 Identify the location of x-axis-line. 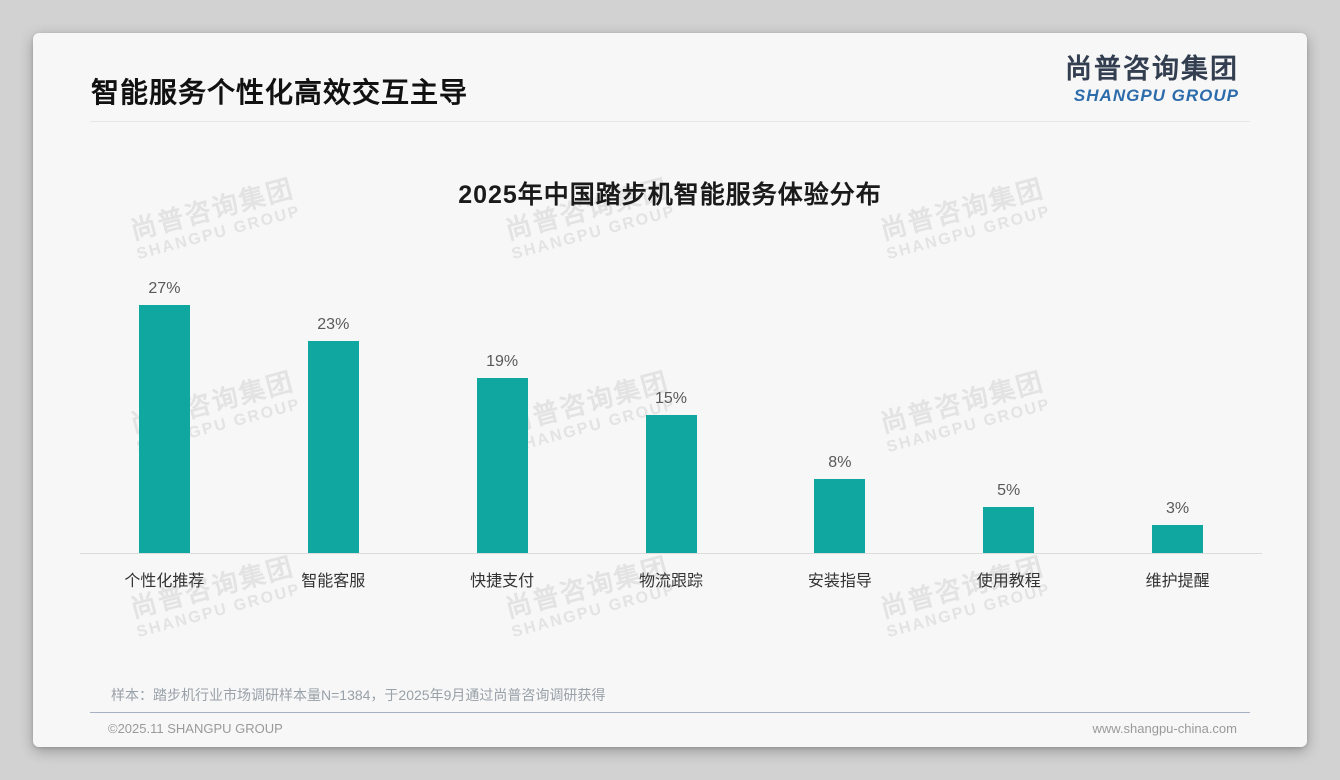
(671, 553).